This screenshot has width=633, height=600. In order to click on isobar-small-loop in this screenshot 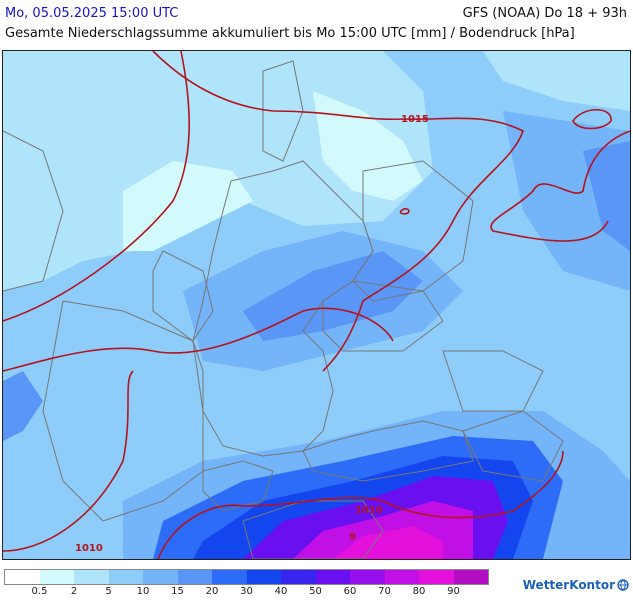, I will do `click(404, 211)`.